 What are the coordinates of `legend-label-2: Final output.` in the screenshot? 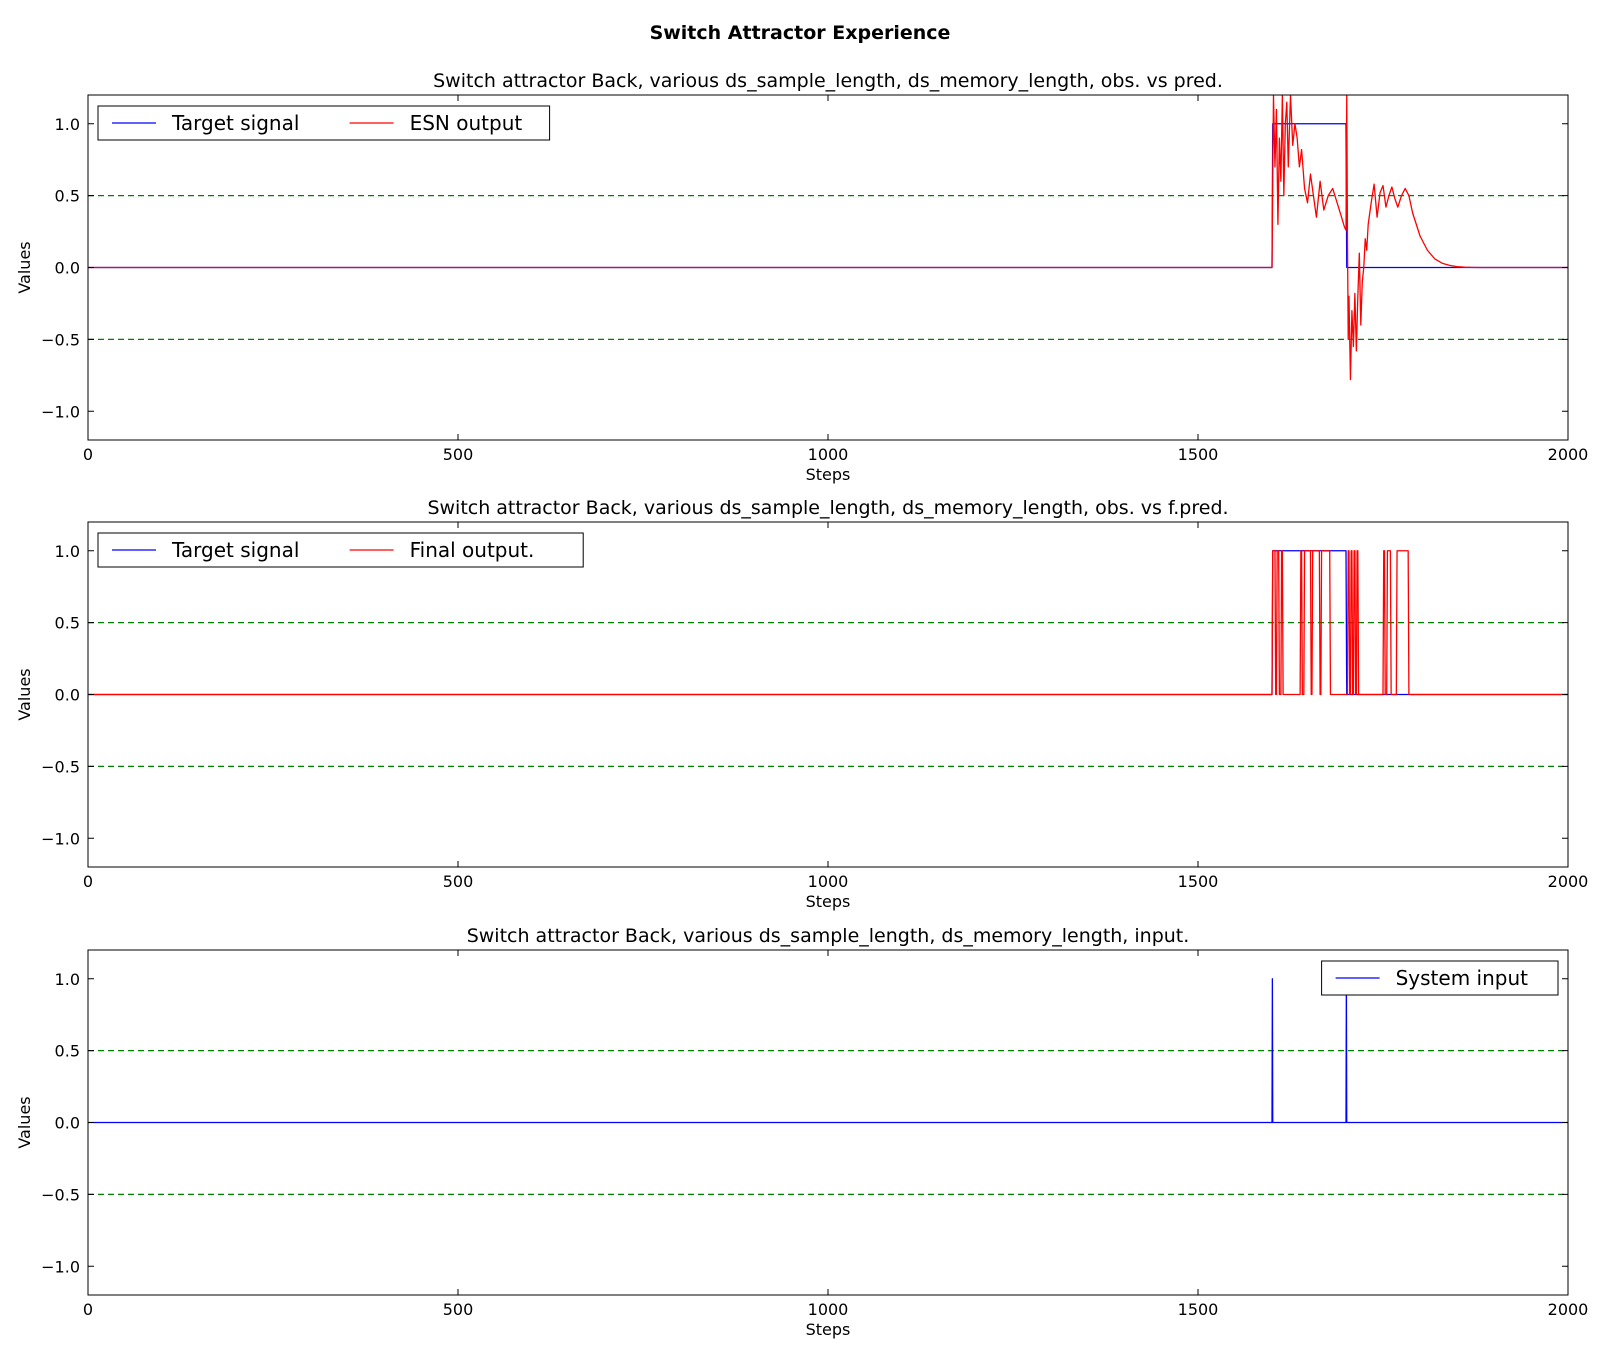 It's located at (472, 550).